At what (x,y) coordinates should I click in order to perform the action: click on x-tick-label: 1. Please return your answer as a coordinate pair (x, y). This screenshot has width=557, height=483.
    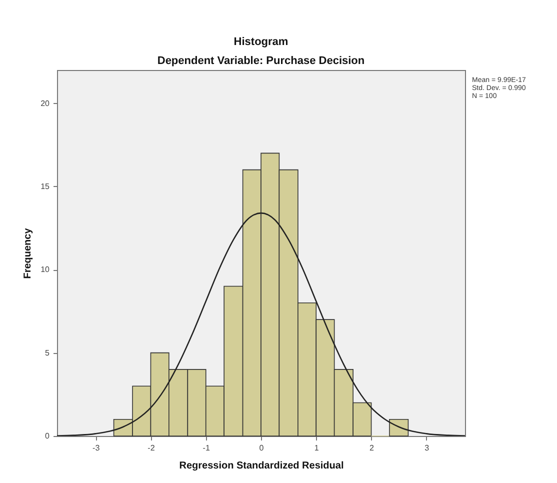
    Looking at the image, I should click on (317, 448).